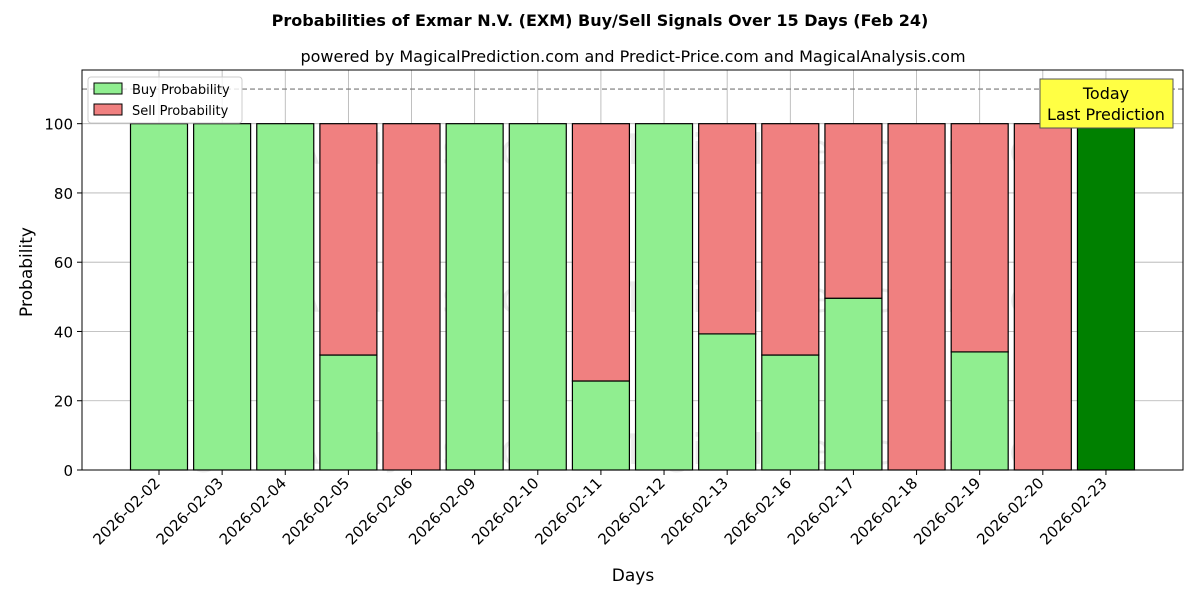 Image resolution: width=1200 pixels, height=600 pixels. I want to click on y-axis-label: Probability, so click(27, 272).